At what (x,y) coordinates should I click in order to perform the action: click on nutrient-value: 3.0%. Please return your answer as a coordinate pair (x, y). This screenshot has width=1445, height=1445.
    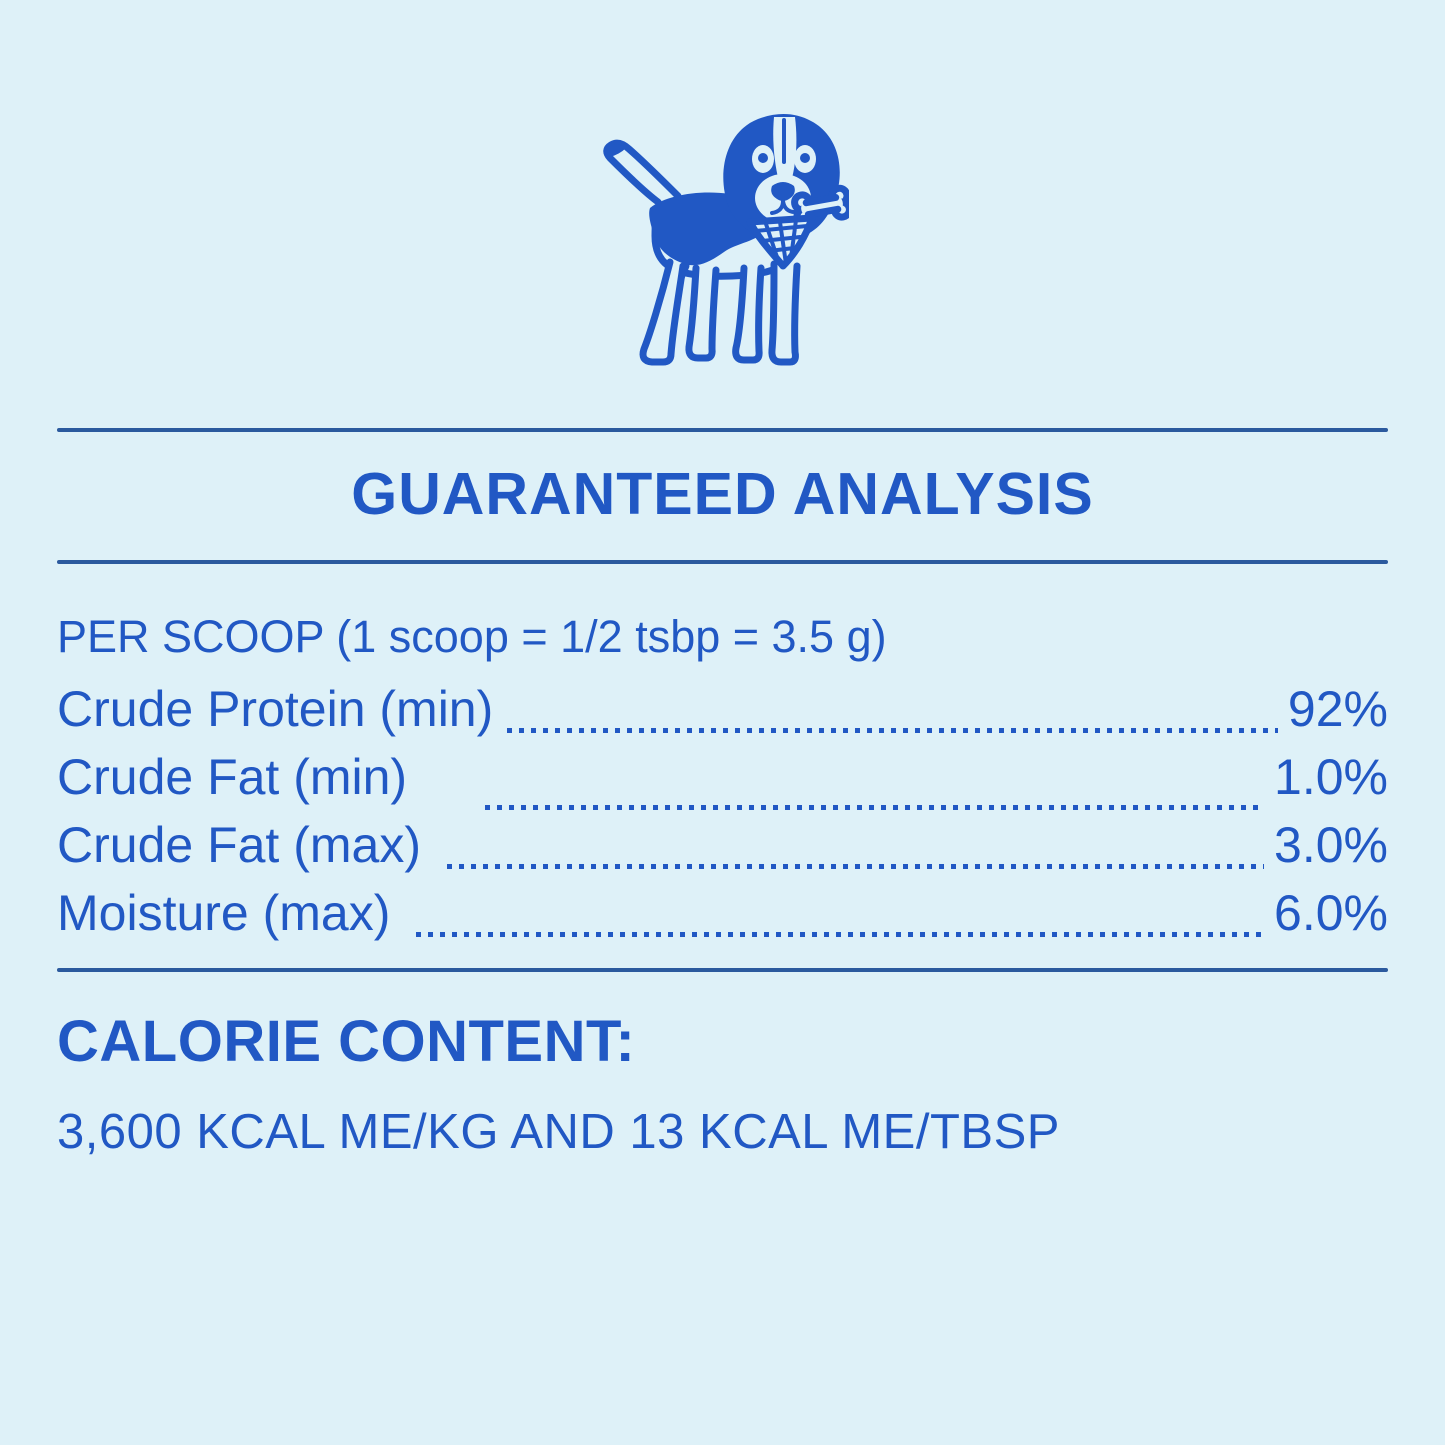
    Looking at the image, I should click on (1331, 844).